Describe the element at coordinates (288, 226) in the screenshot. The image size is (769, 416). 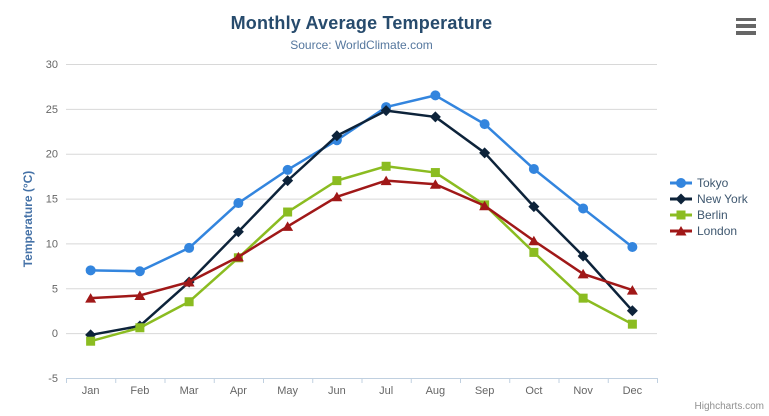
I see `point-london-may` at that location.